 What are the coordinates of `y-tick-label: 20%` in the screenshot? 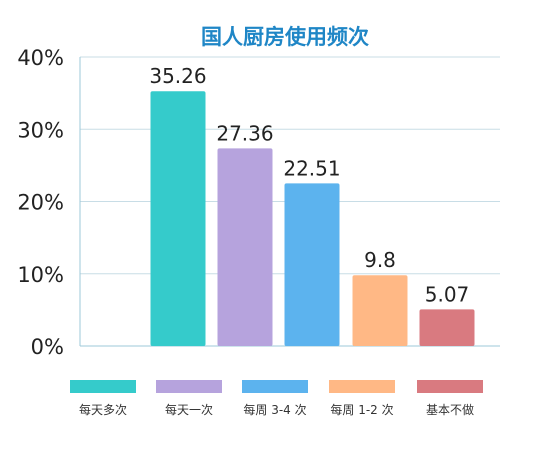 It's located at (40, 203).